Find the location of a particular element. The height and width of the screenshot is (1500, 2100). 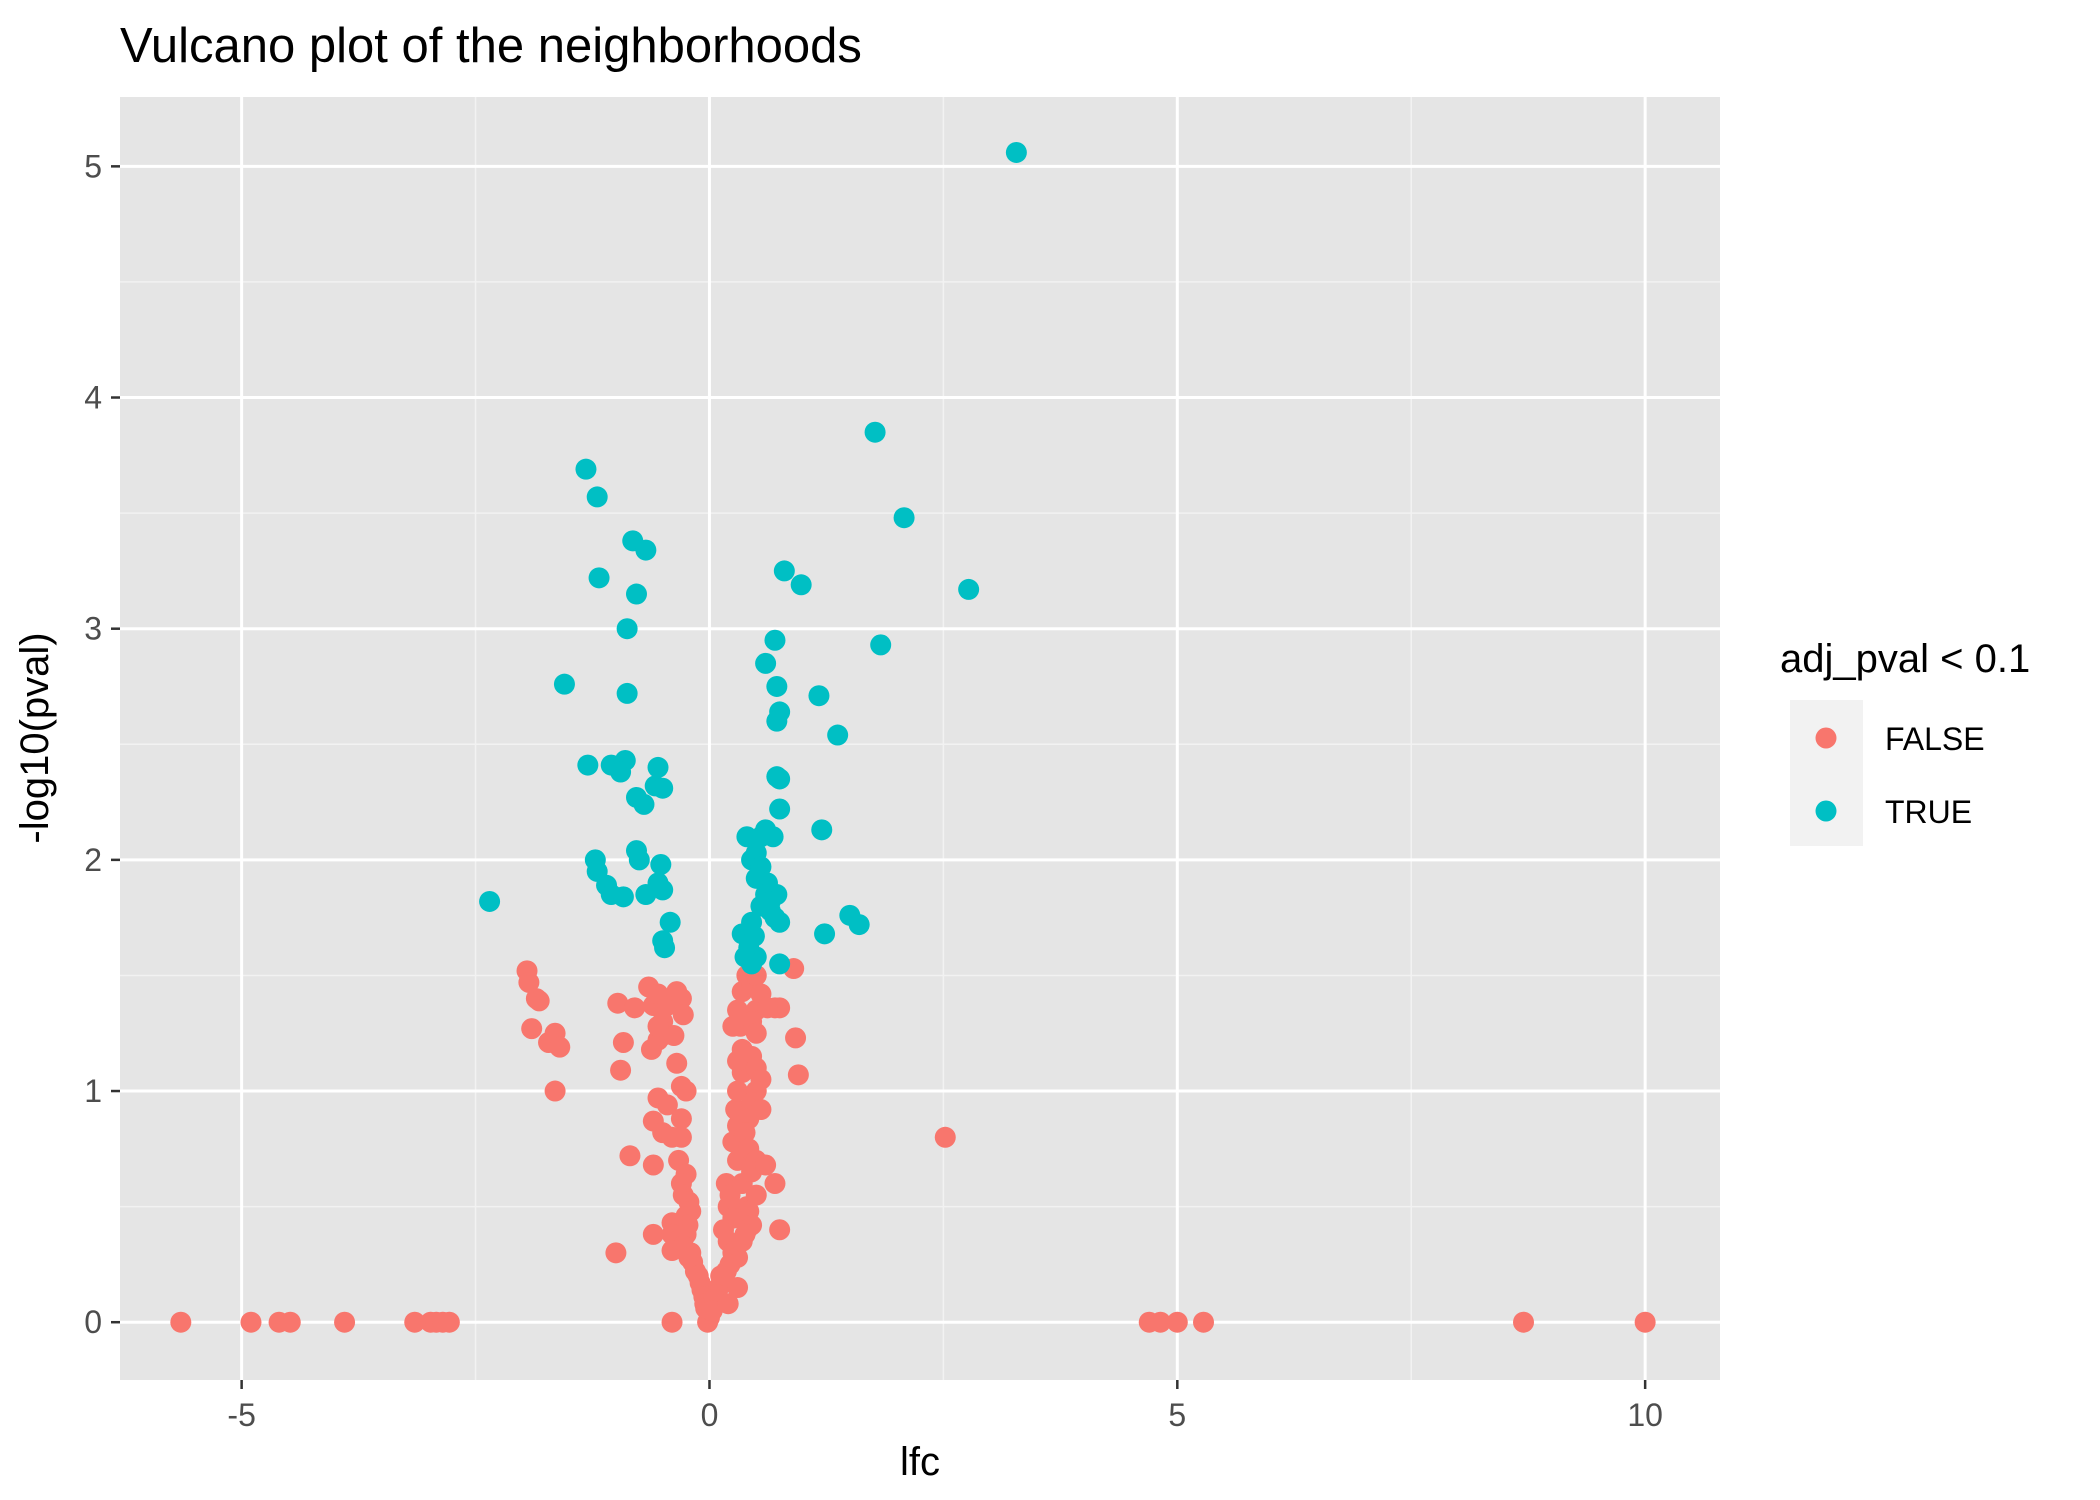

legend-key-background is located at coordinates (1826, 773).